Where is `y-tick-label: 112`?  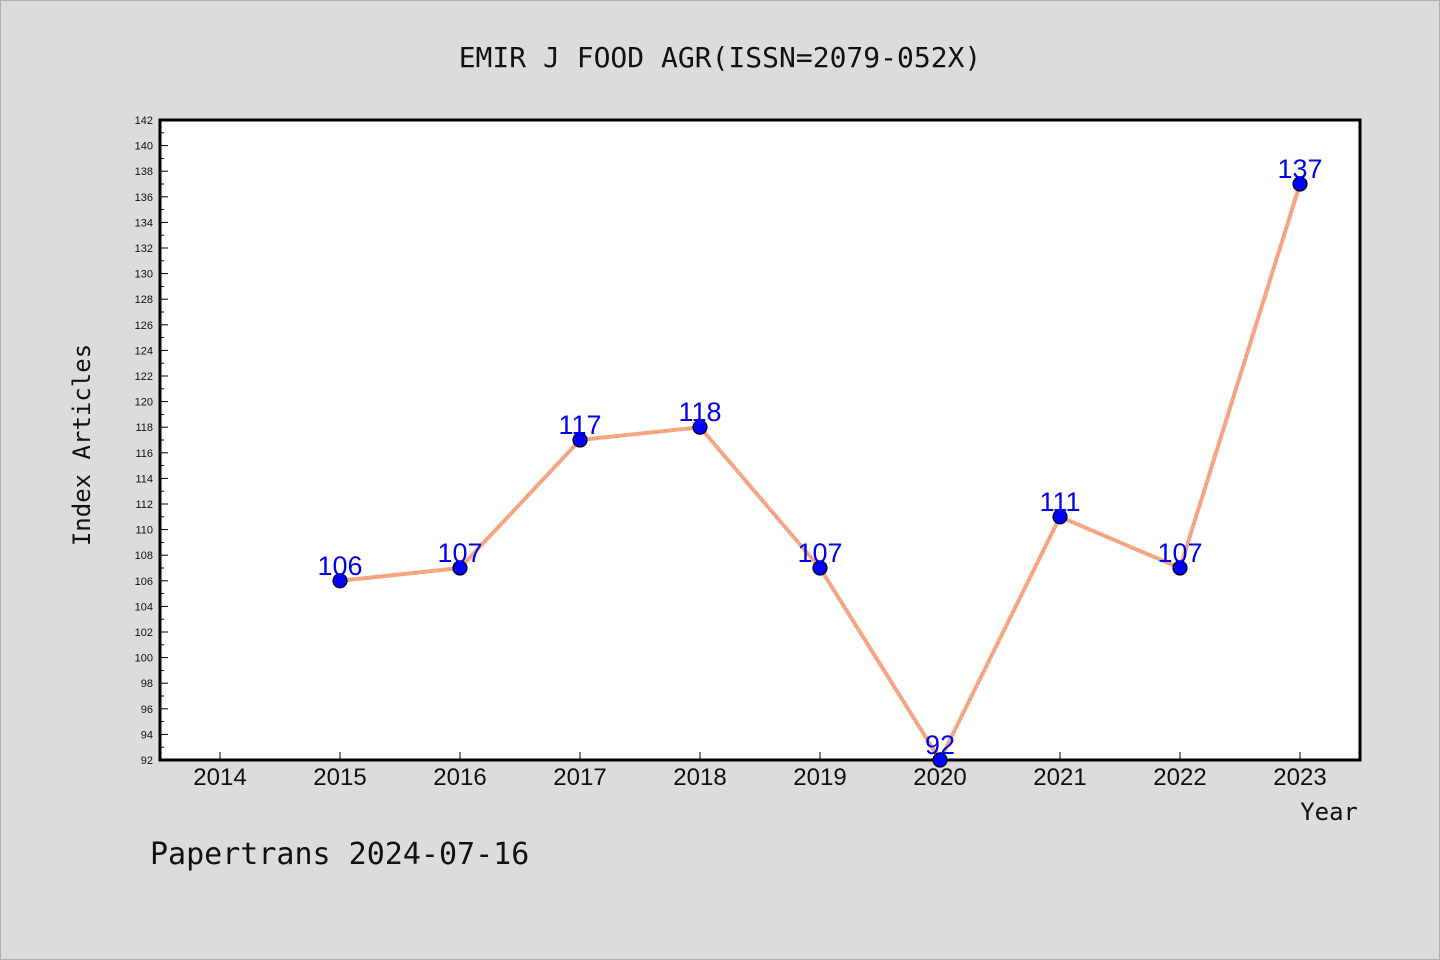 y-tick-label: 112 is located at coordinates (144, 505).